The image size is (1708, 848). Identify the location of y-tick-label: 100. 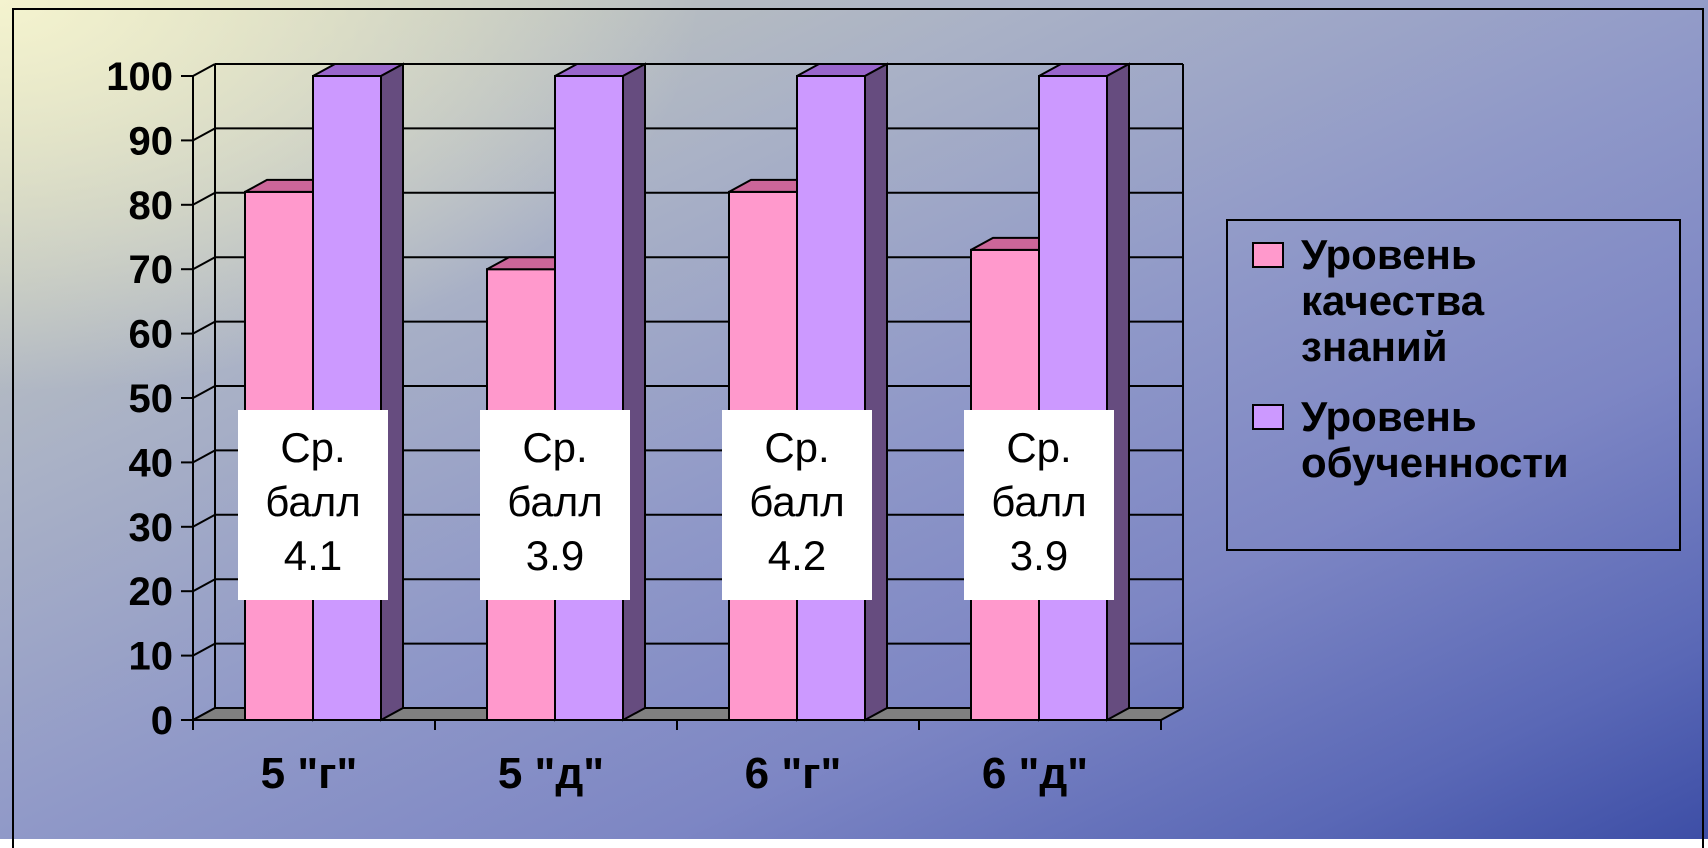
(139, 77).